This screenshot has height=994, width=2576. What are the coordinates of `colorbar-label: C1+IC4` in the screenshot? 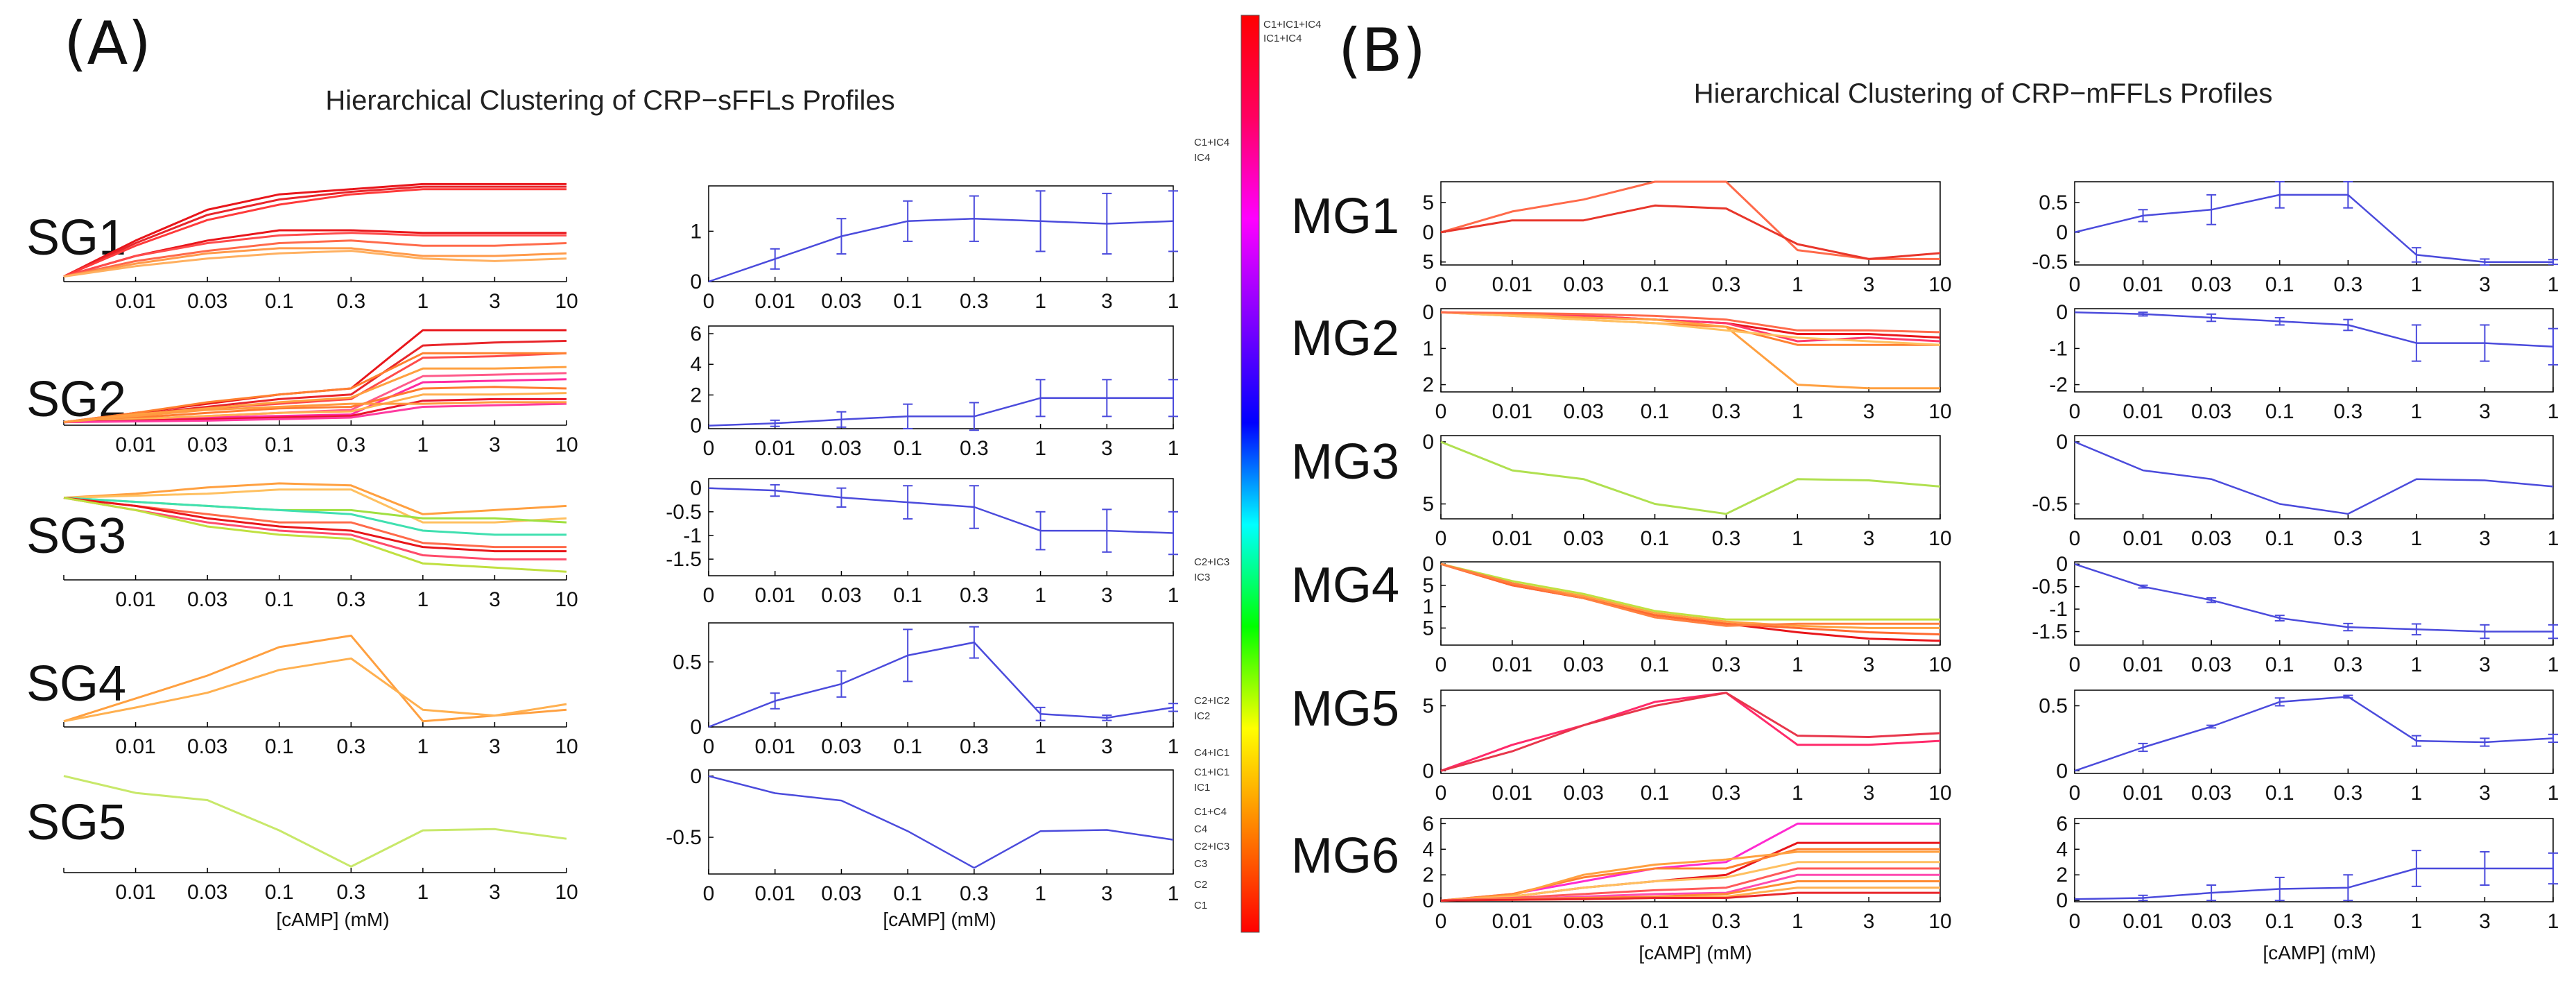 It's located at (1211, 142).